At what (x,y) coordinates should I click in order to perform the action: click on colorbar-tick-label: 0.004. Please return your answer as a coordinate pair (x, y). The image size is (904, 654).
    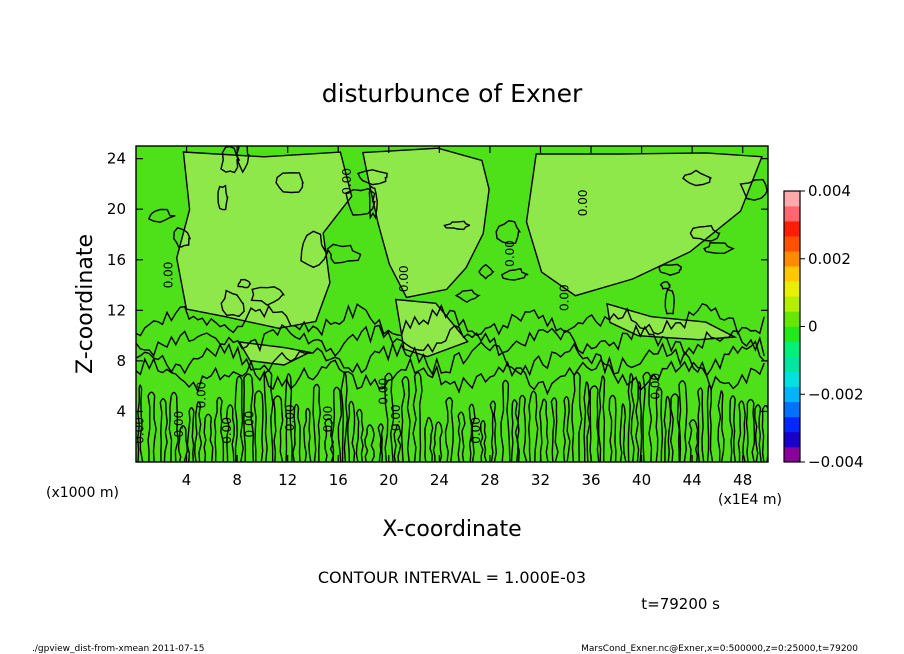
    Looking at the image, I should click on (829, 191).